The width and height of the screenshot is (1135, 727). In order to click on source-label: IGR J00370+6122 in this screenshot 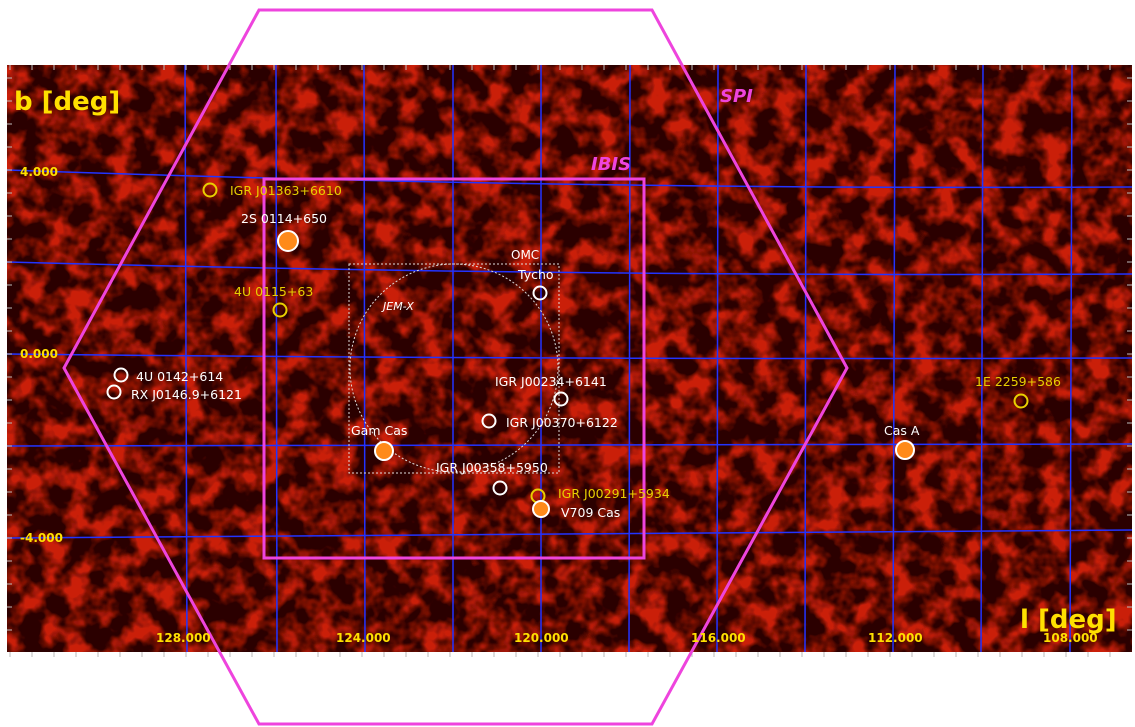, I will do `click(562, 422)`.